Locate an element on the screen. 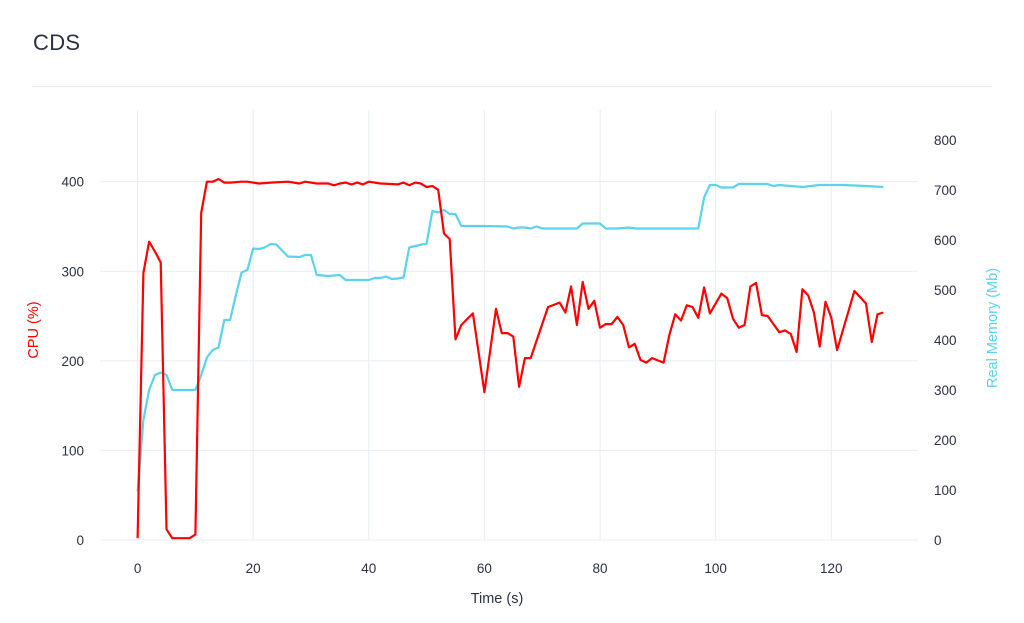  x-tick-label: 100 is located at coordinates (715, 568).